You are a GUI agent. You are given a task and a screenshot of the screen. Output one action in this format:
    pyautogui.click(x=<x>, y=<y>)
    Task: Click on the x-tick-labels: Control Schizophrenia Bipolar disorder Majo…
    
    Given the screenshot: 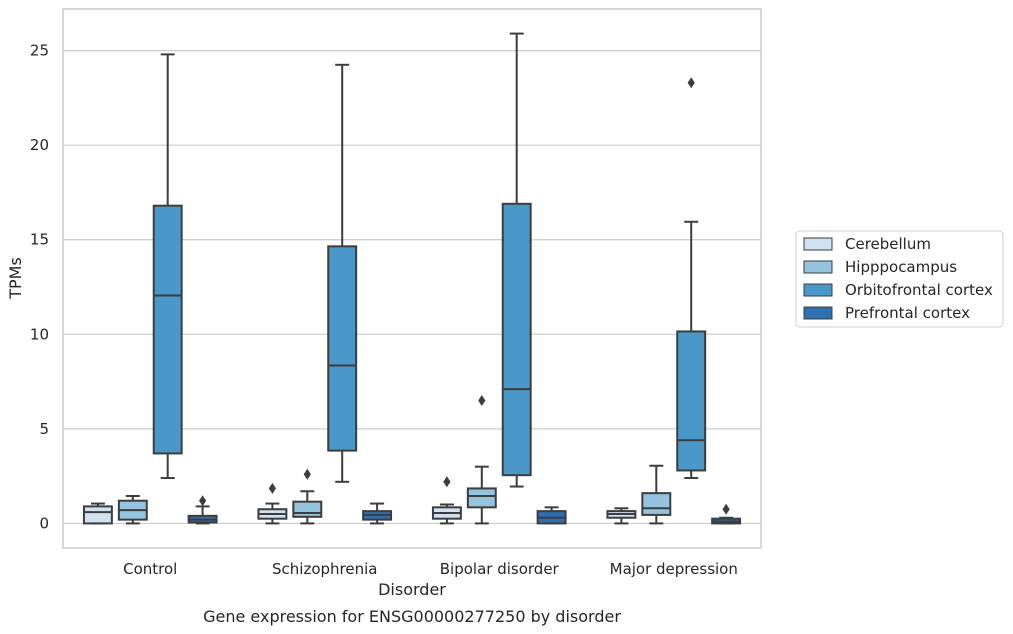 What is the action you would take?
    pyautogui.click(x=430, y=569)
    